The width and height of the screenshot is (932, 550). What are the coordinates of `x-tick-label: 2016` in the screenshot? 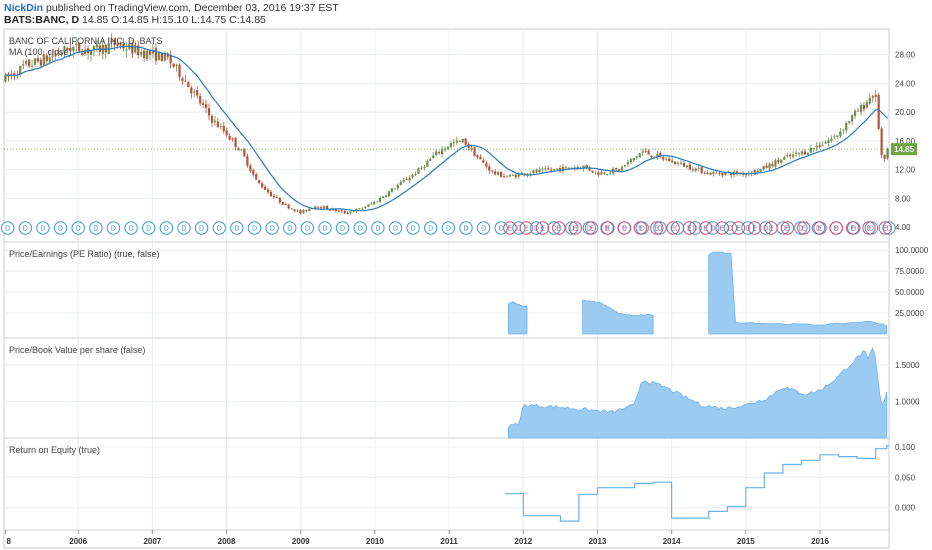 It's located at (820, 541).